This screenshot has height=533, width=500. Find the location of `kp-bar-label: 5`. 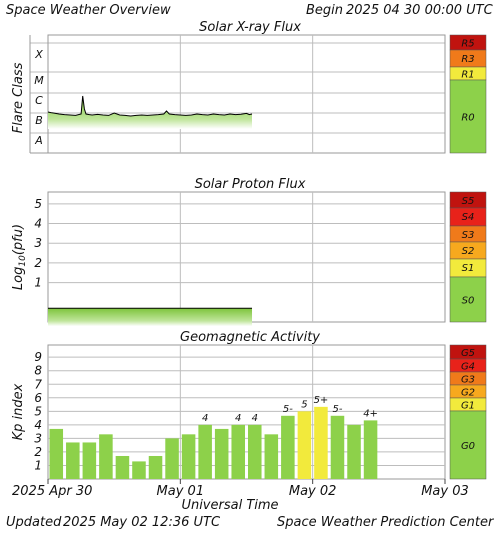

kp-bar-label: 5 is located at coordinates (304, 404).